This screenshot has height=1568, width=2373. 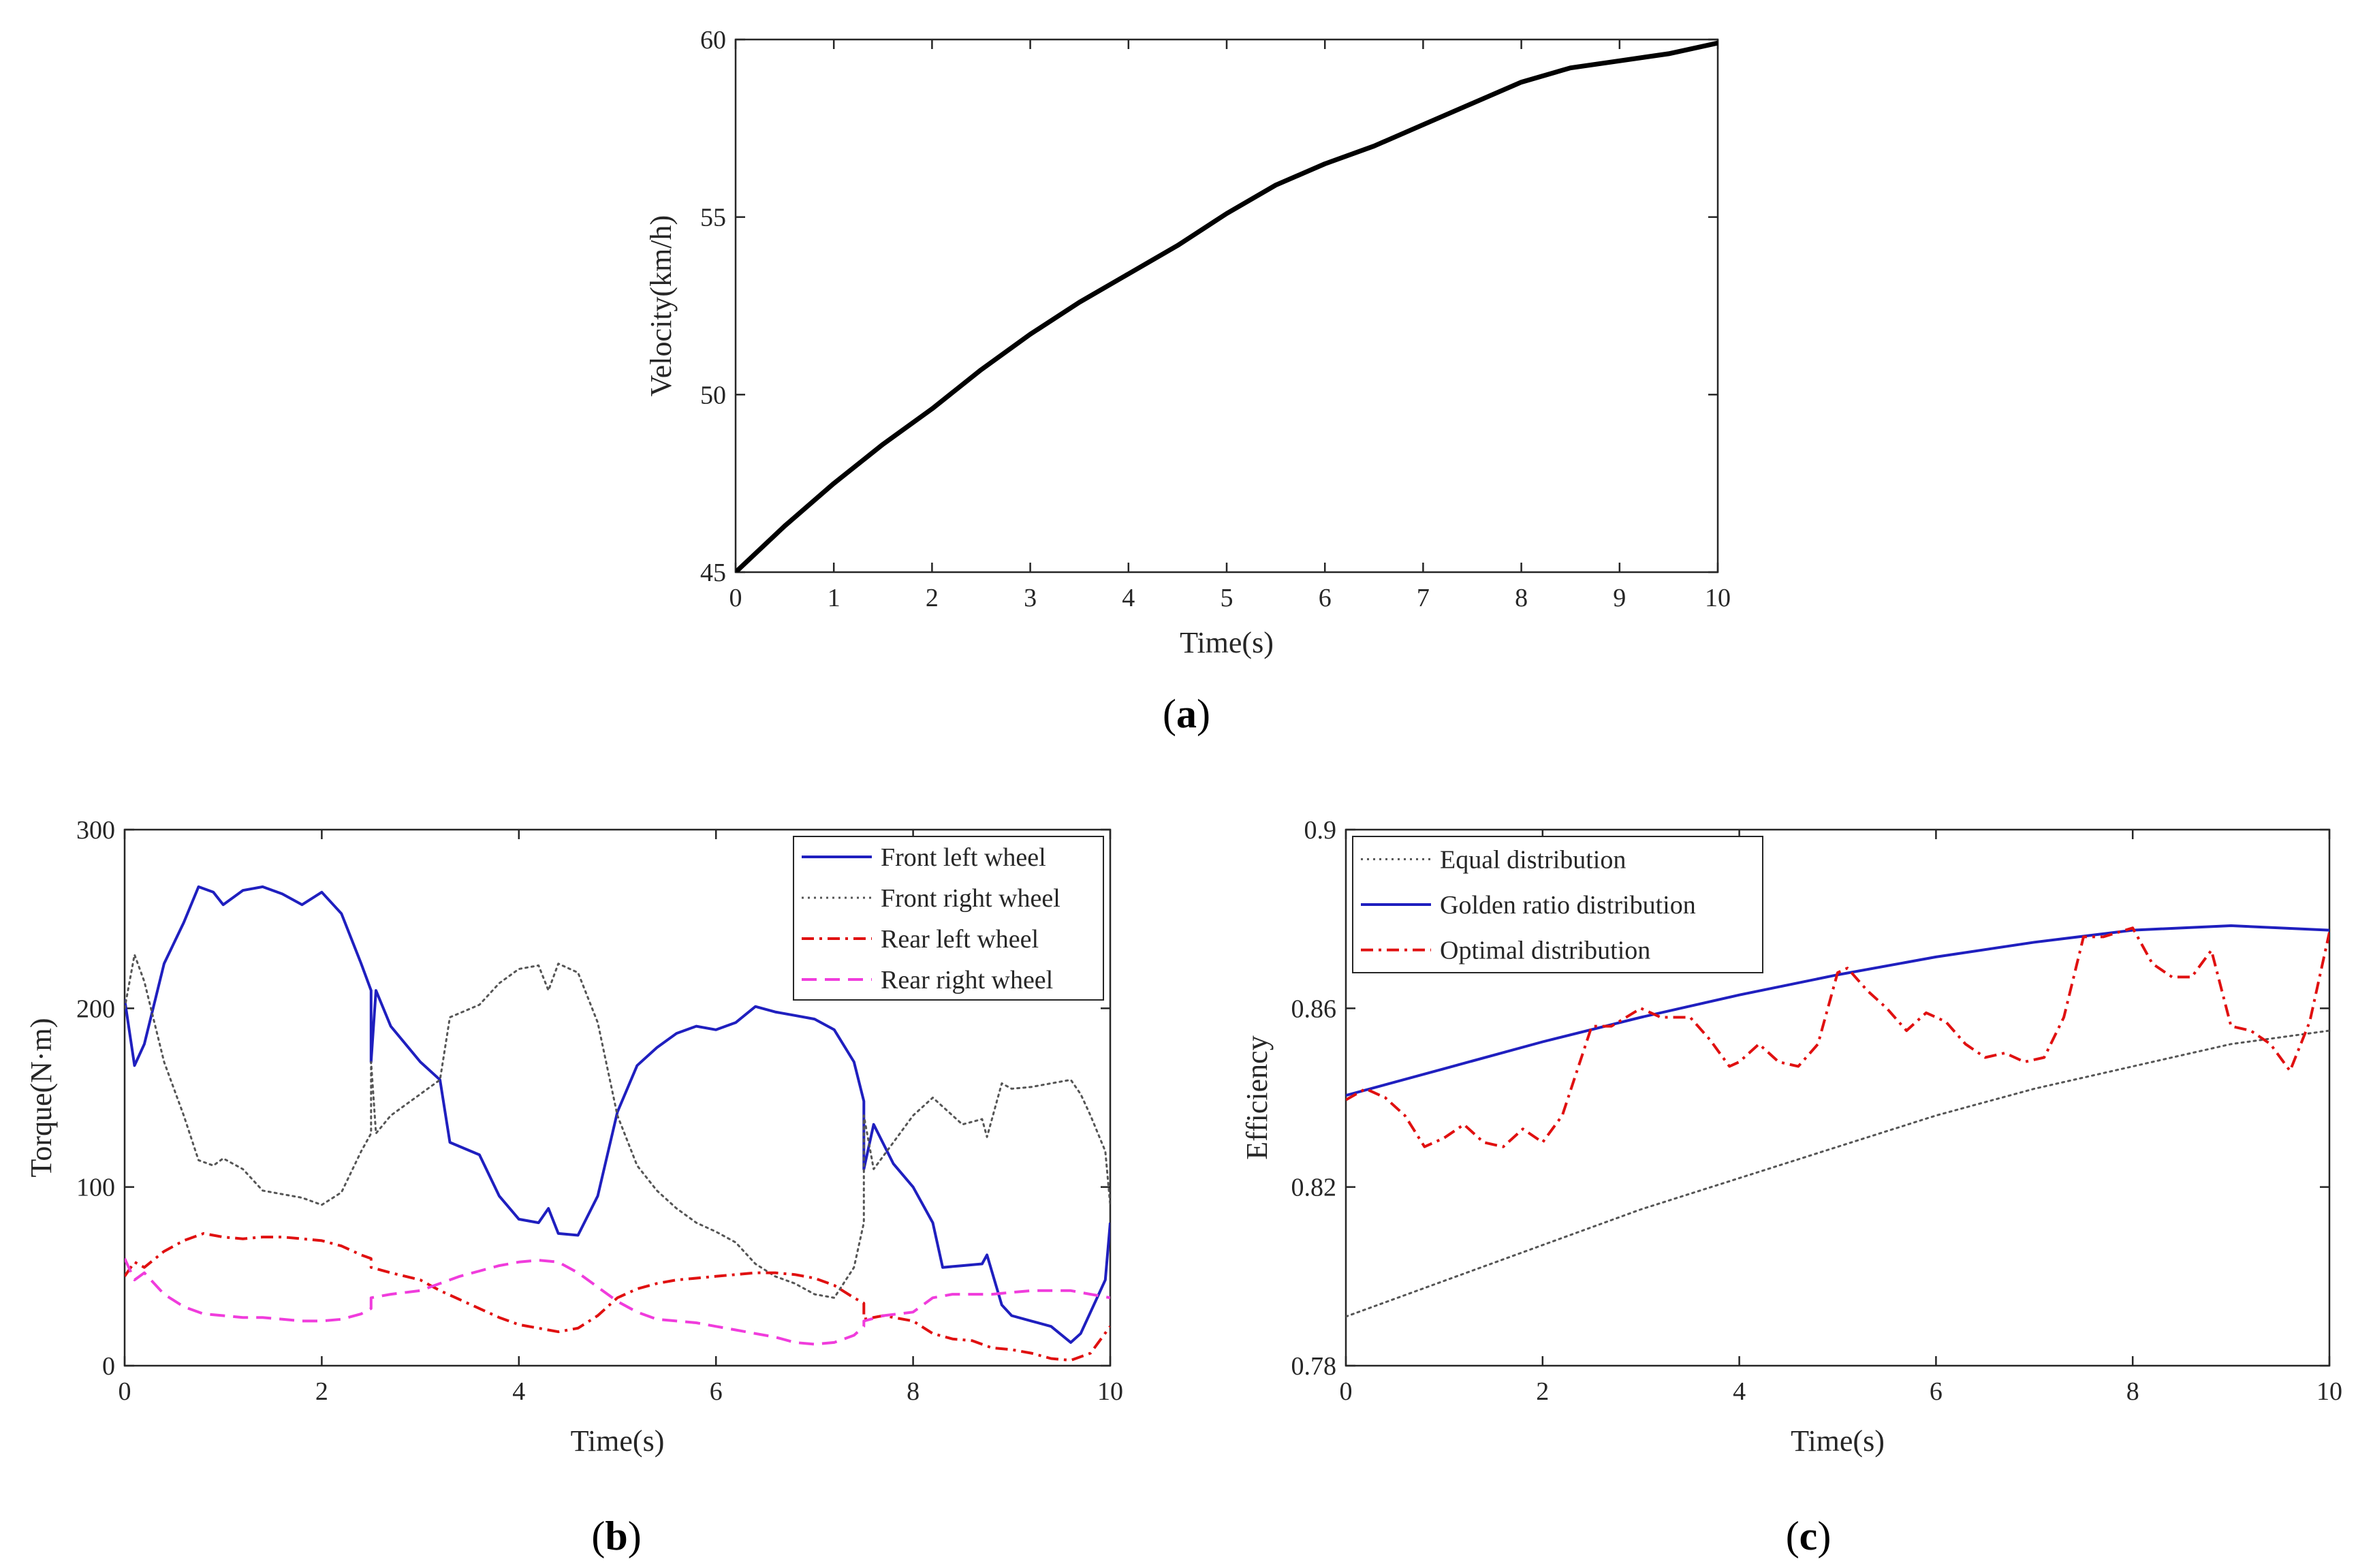 What do you see at coordinates (1186, 713) in the screenshot?
I see `panel-caption: (a)` at bounding box center [1186, 713].